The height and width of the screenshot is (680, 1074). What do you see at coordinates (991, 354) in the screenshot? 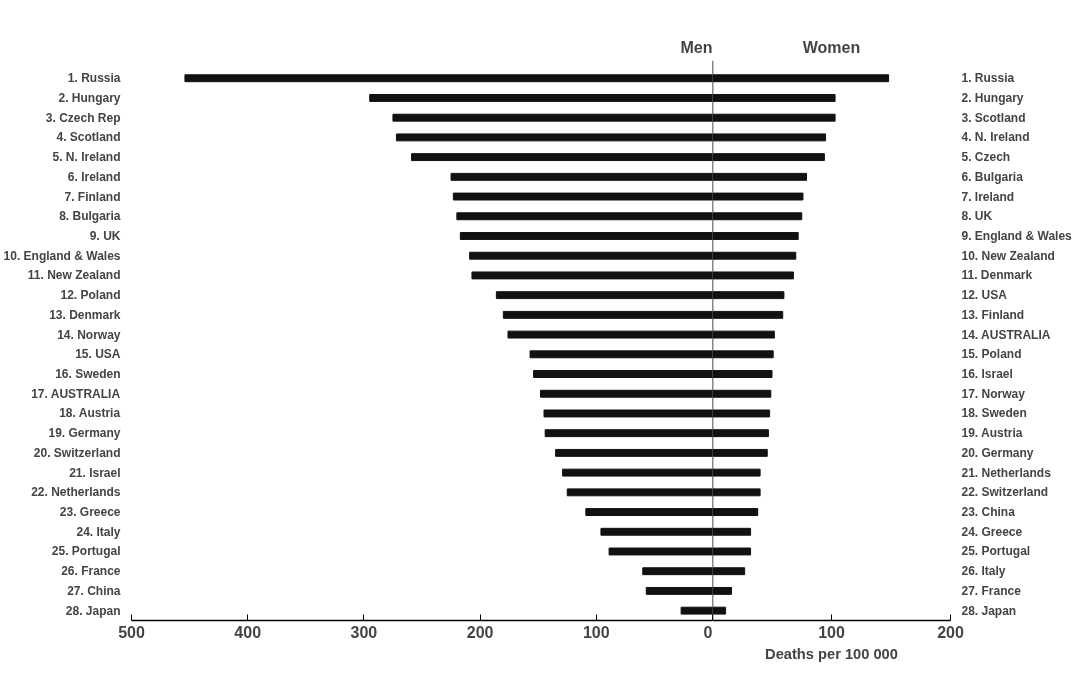
I see `y-tick-label: 15. Poland` at bounding box center [991, 354].